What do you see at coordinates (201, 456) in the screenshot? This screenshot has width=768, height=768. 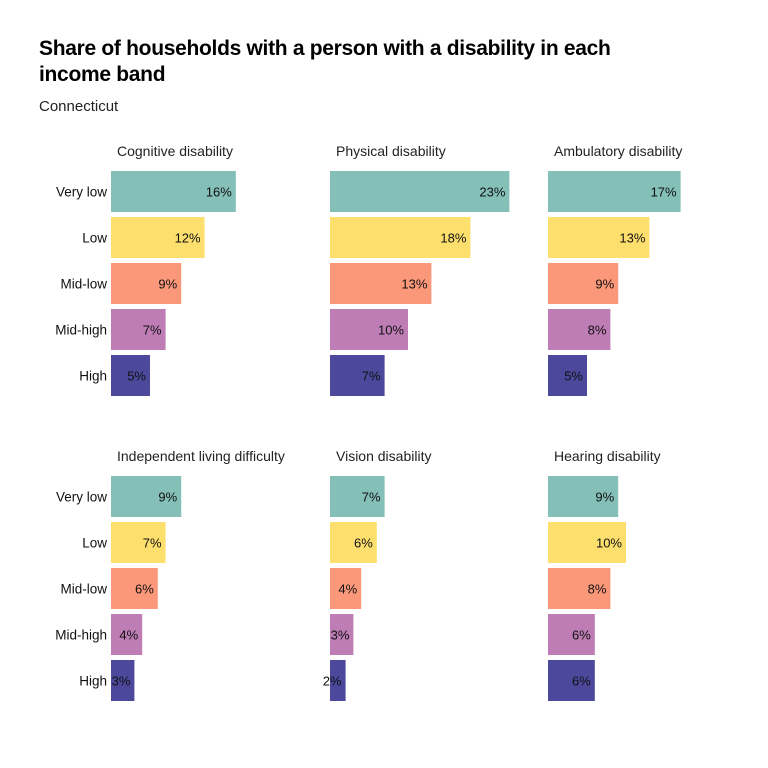 I see `facet-title: Independent living difficulty` at bounding box center [201, 456].